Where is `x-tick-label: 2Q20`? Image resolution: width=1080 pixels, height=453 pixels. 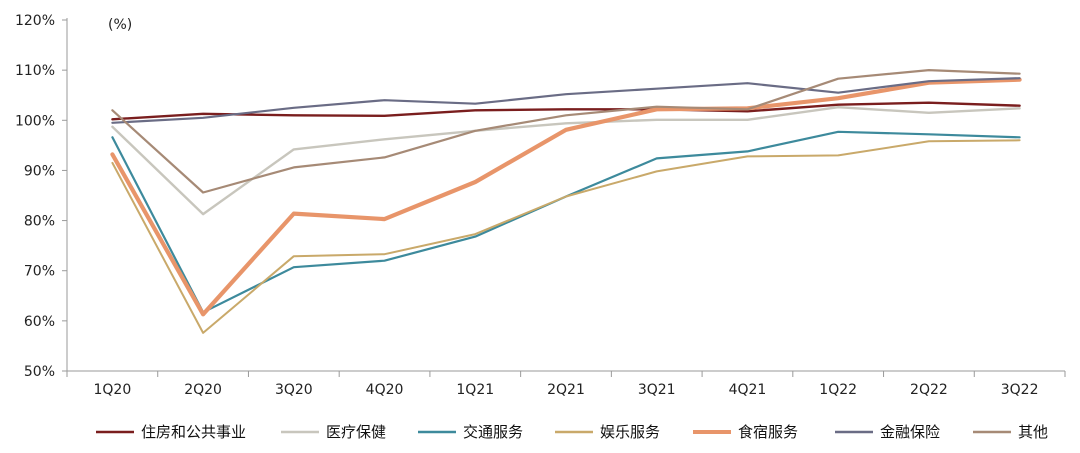
x-tick-label: 2Q20 is located at coordinates (203, 390).